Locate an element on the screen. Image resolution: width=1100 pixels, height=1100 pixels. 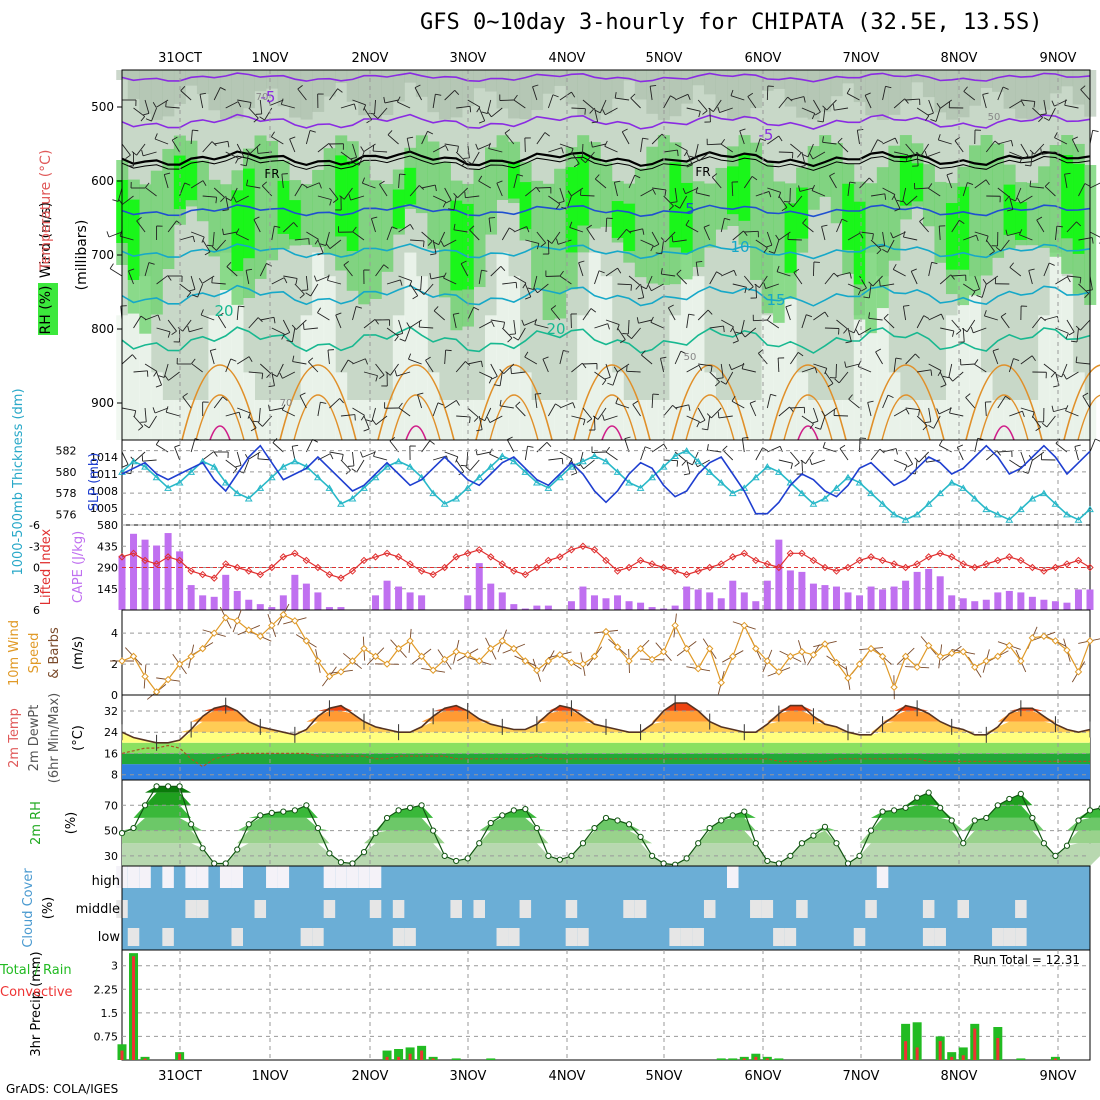
isotherm-label: -5 is located at coordinates (268, 97).